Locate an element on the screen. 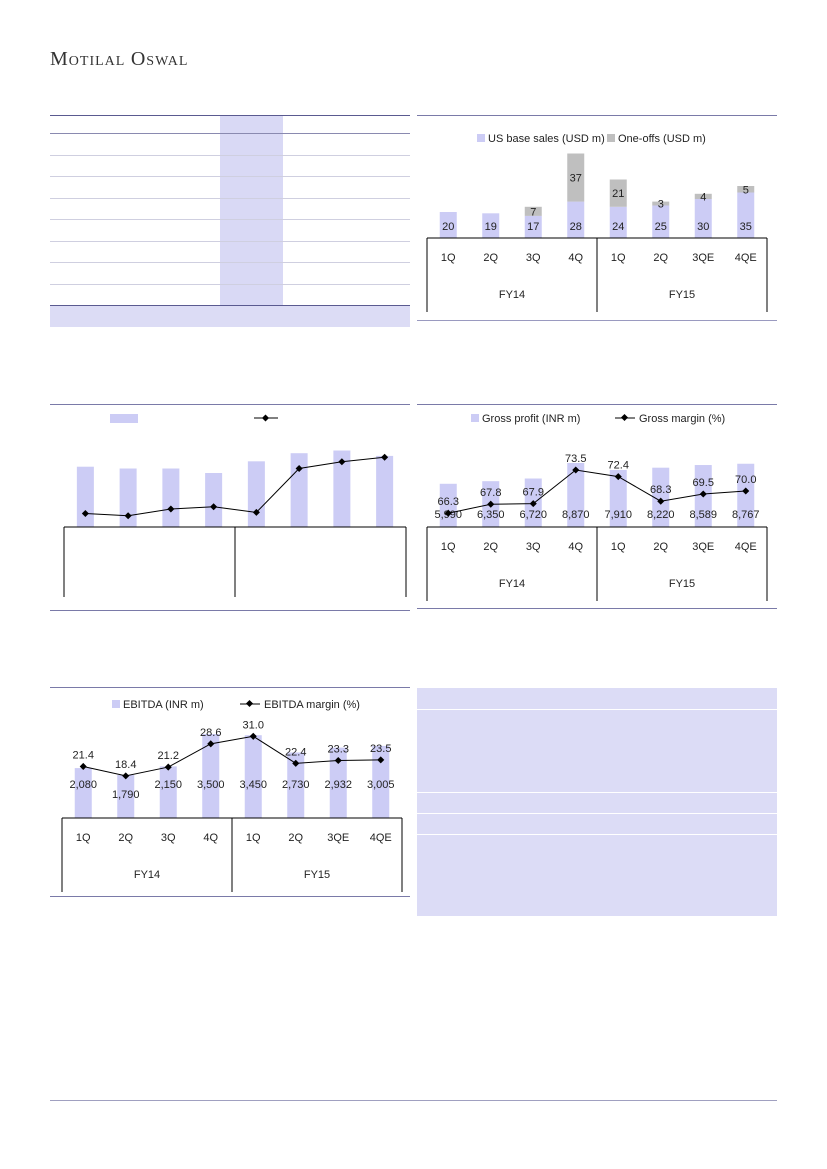 This screenshot has height=1169, width=827. data-label-one-off: 7 is located at coordinates (533, 212).